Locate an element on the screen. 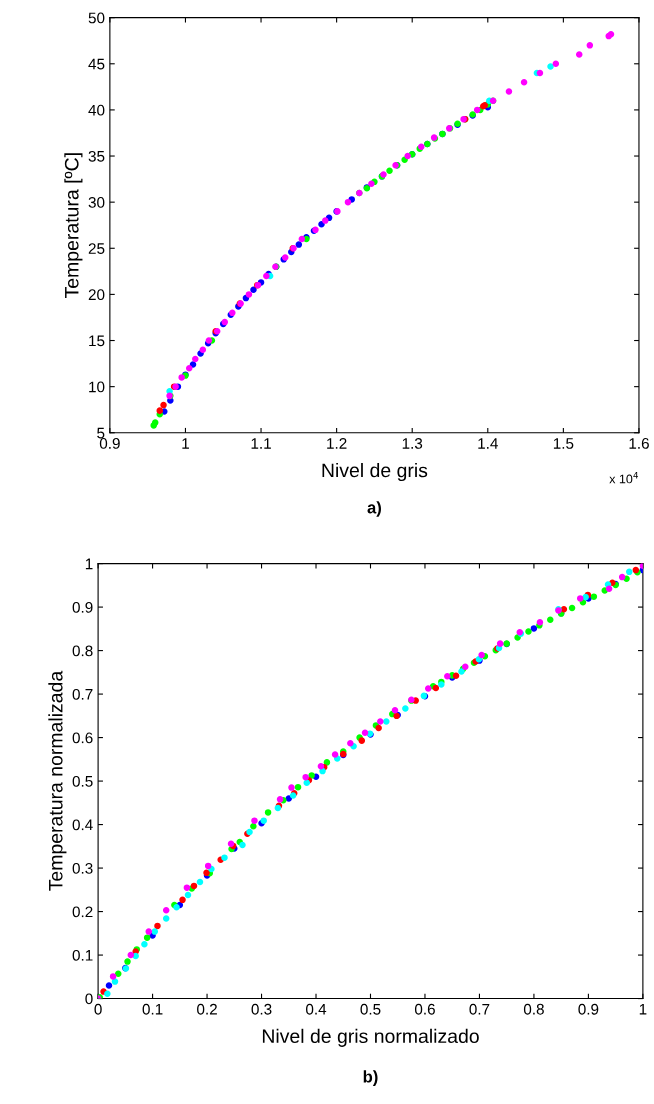 The width and height of the screenshot is (654, 1104). x-tick-label: 0.2 is located at coordinates (207, 1009).